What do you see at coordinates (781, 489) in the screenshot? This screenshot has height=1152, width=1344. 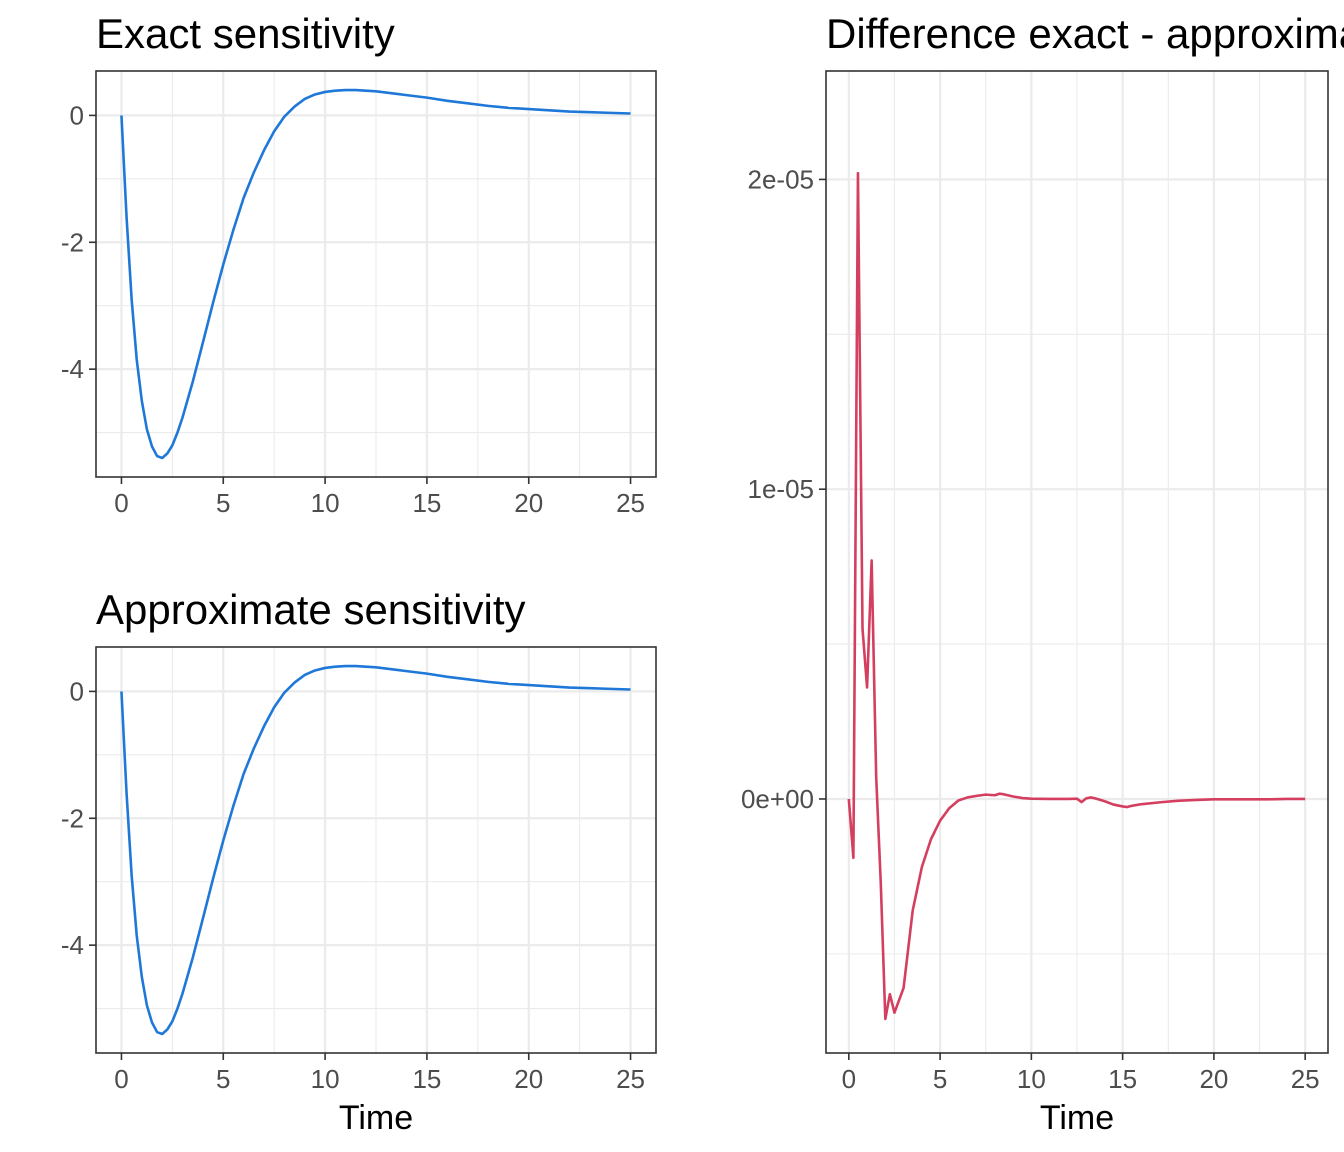 I see `y-tick-label: 1e-05` at bounding box center [781, 489].